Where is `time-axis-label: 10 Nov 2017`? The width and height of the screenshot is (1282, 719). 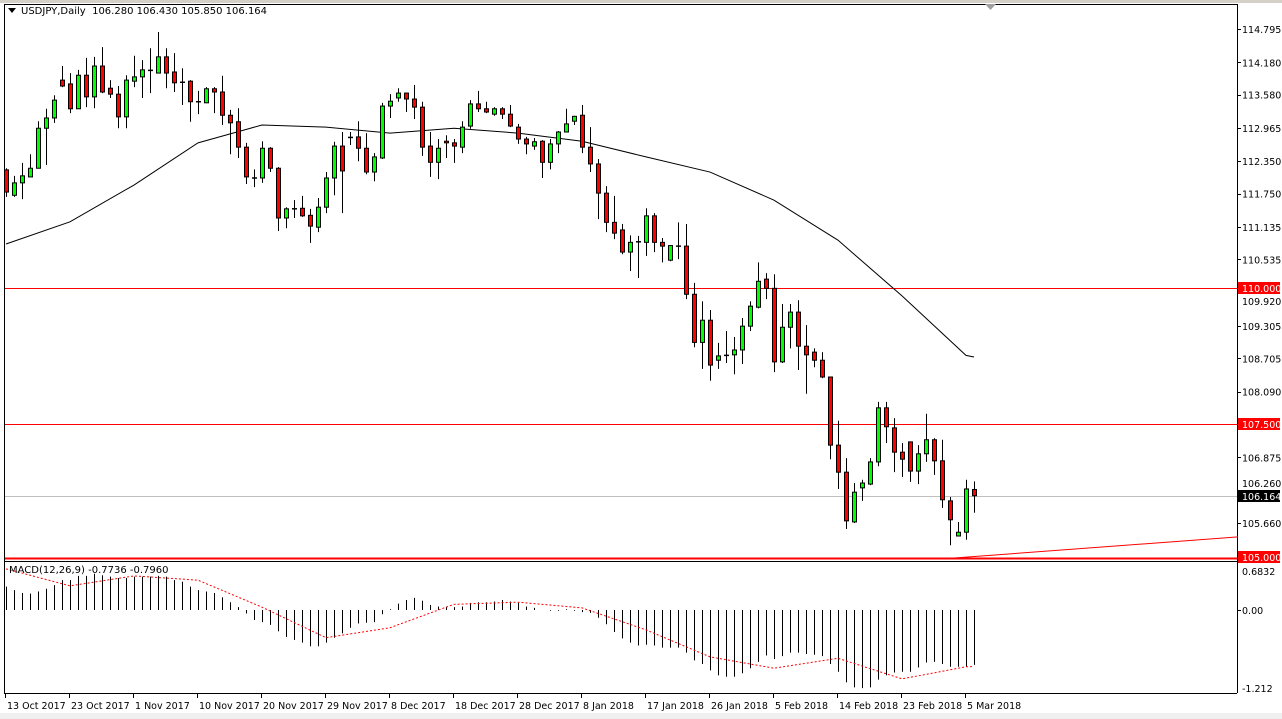
time-axis-label: 10 Nov 2017 is located at coordinates (229, 706).